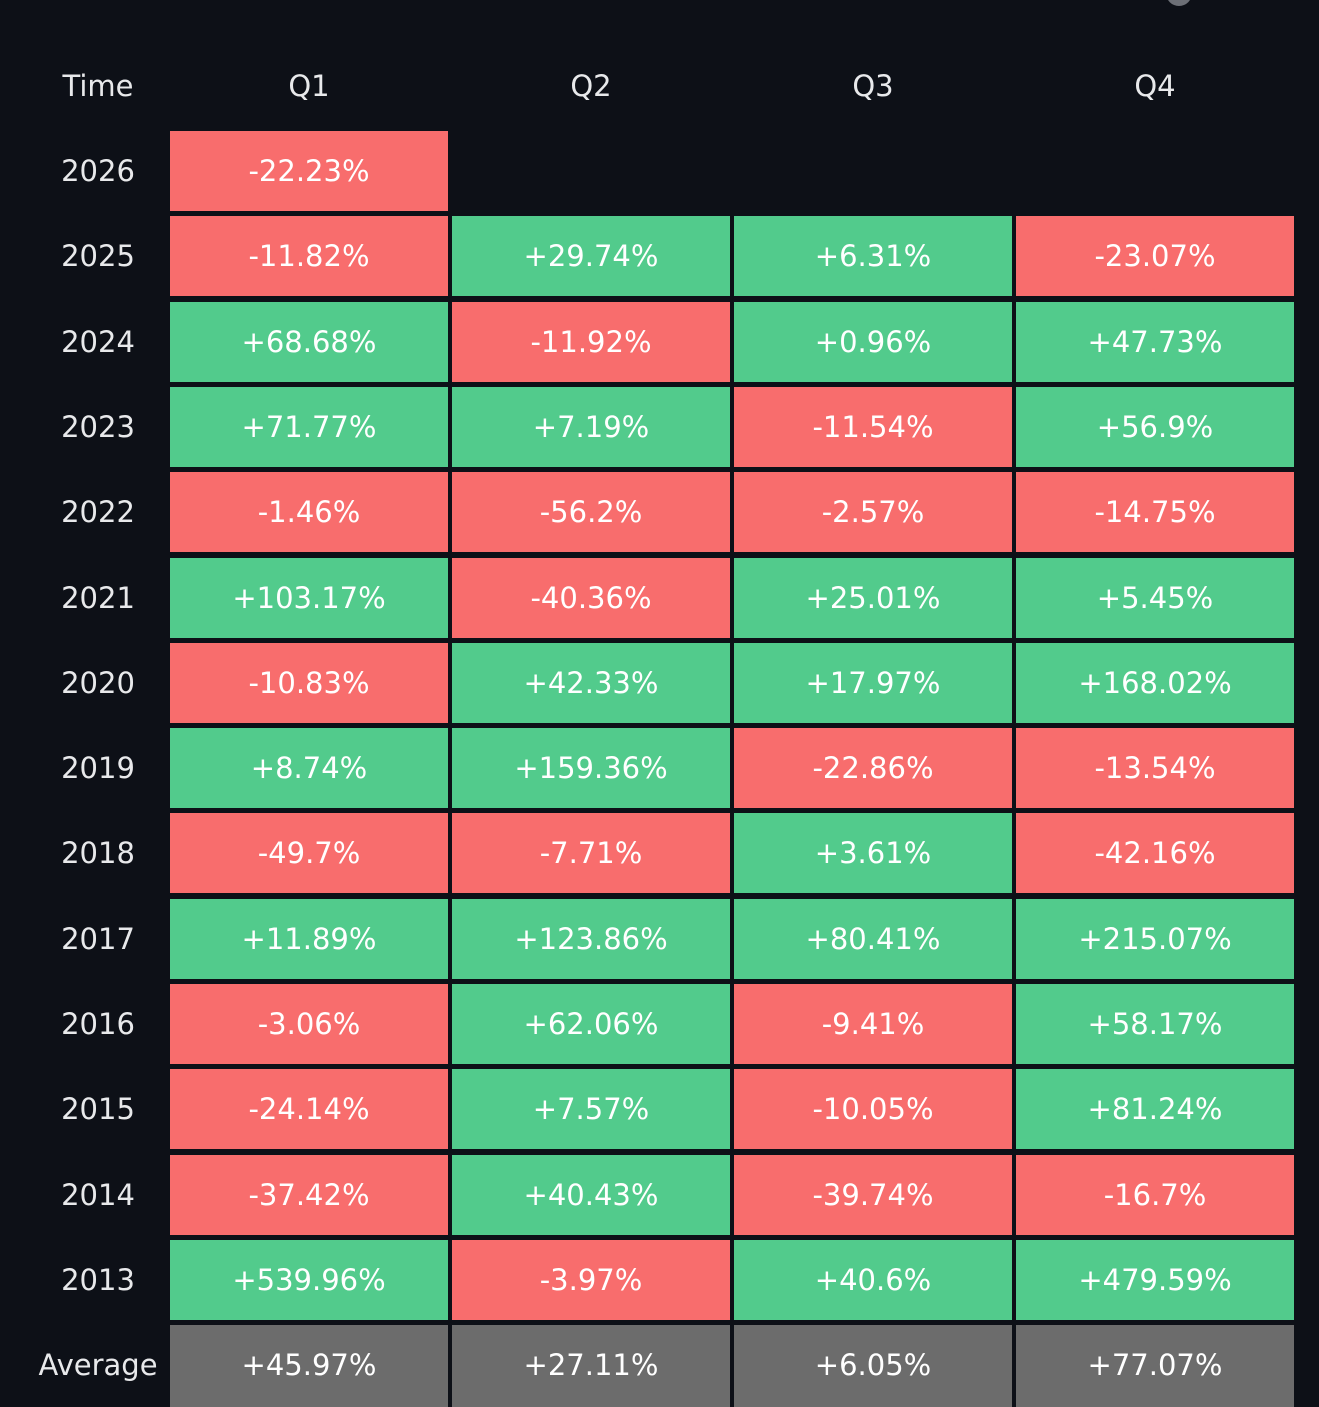 Image resolution: width=1319 pixels, height=1407 pixels. What do you see at coordinates (591, 1109) in the screenshot?
I see `cell-2015-q2: +7.57%` at bounding box center [591, 1109].